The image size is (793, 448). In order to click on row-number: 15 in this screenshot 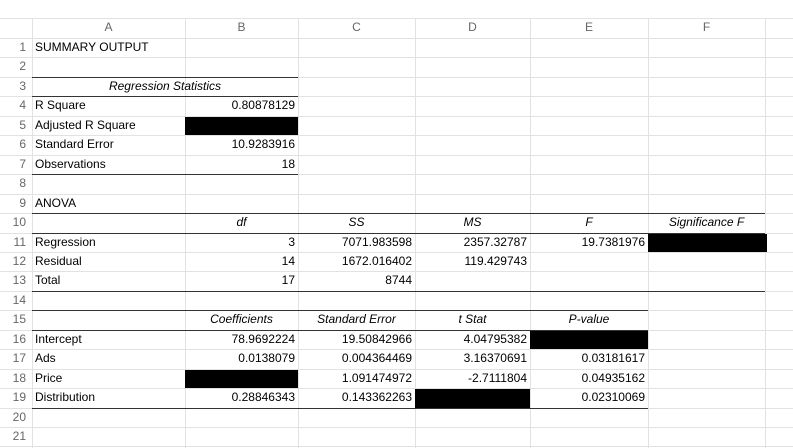, I will do `click(19, 319)`.